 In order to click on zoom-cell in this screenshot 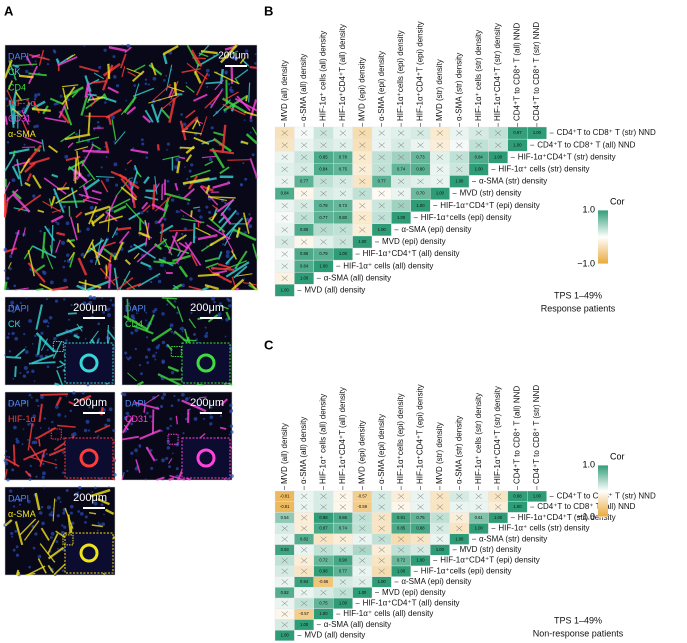, I will do `click(89, 553)`.